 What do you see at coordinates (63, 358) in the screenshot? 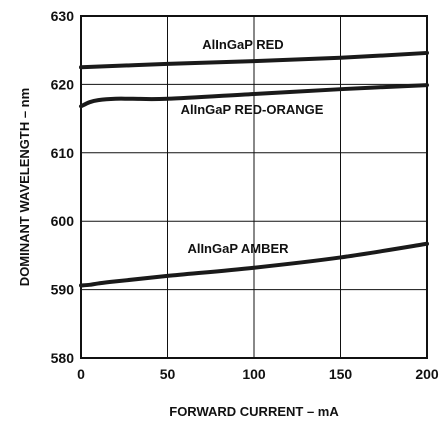
I see `y-tick-label: 580` at bounding box center [63, 358].